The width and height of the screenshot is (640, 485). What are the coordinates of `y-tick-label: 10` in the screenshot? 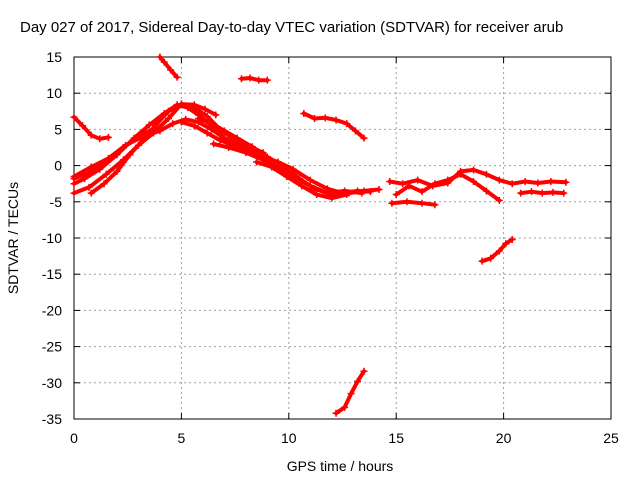 It's located at (54, 93).